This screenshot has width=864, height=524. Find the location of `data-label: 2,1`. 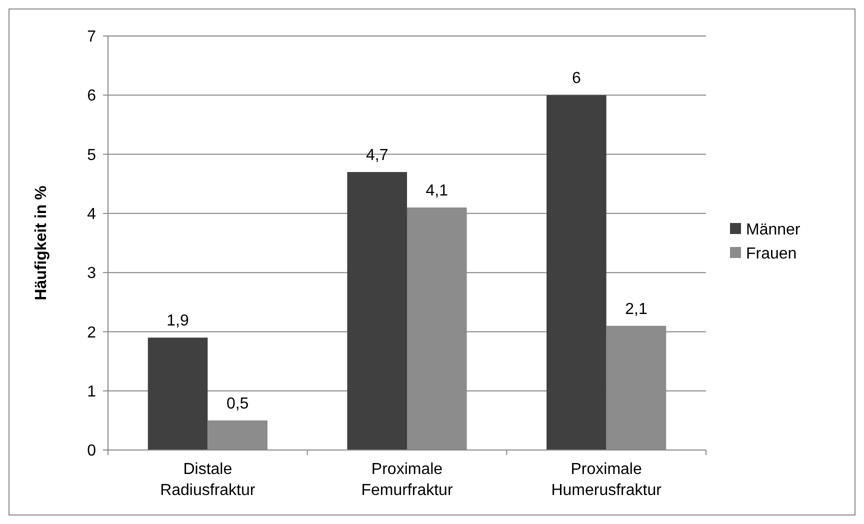

data-label: 2,1 is located at coordinates (636, 309).